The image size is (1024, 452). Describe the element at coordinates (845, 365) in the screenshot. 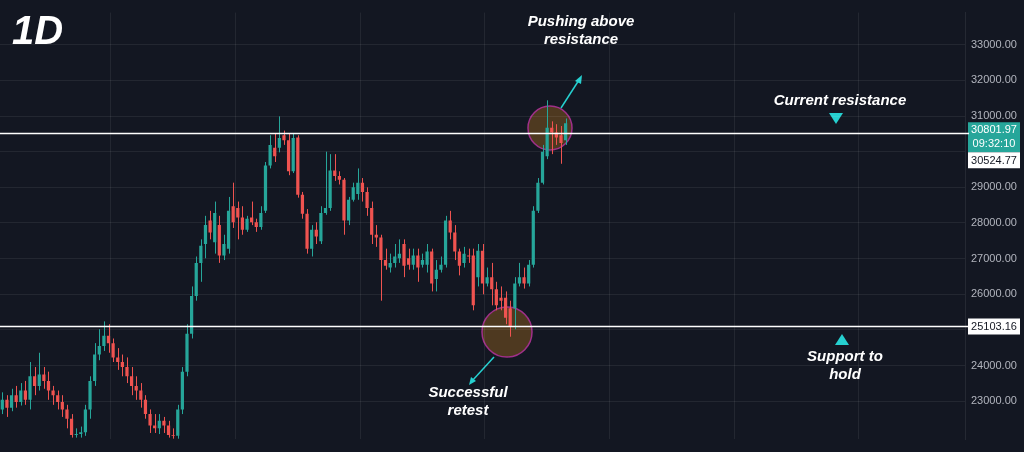

I see `annotation: Support to hold` at that location.